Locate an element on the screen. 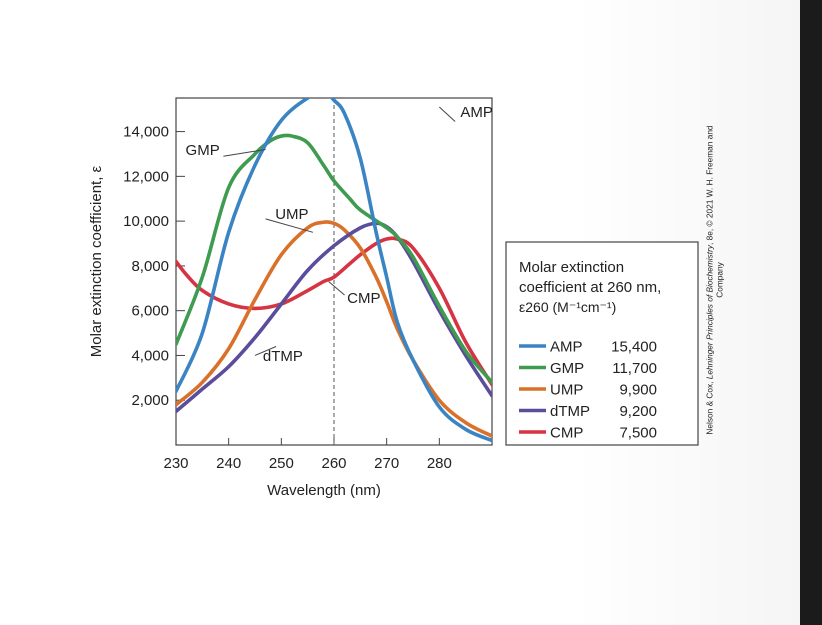 This screenshot has height=625, width=822. x-tick-label: 240 is located at coordinates (228, 463).